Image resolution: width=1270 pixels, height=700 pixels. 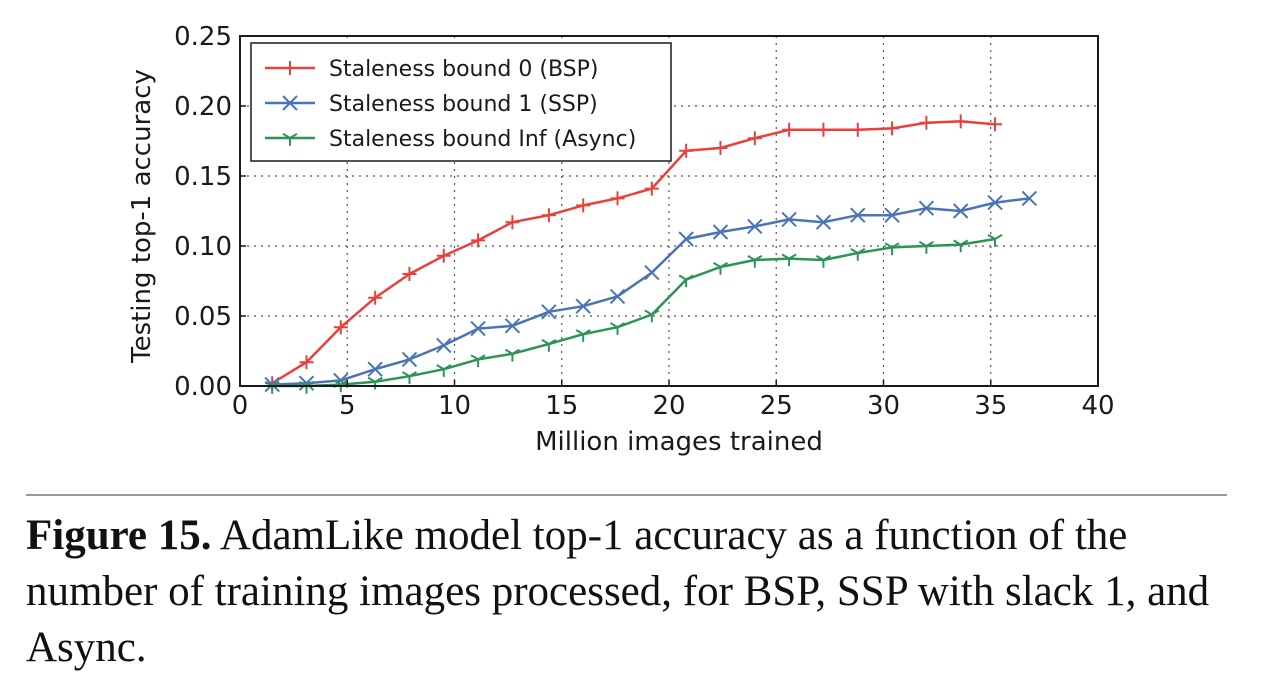 I want to click on legend-label: Staleness bound 0 (BSP), so click(x=463, y=69).